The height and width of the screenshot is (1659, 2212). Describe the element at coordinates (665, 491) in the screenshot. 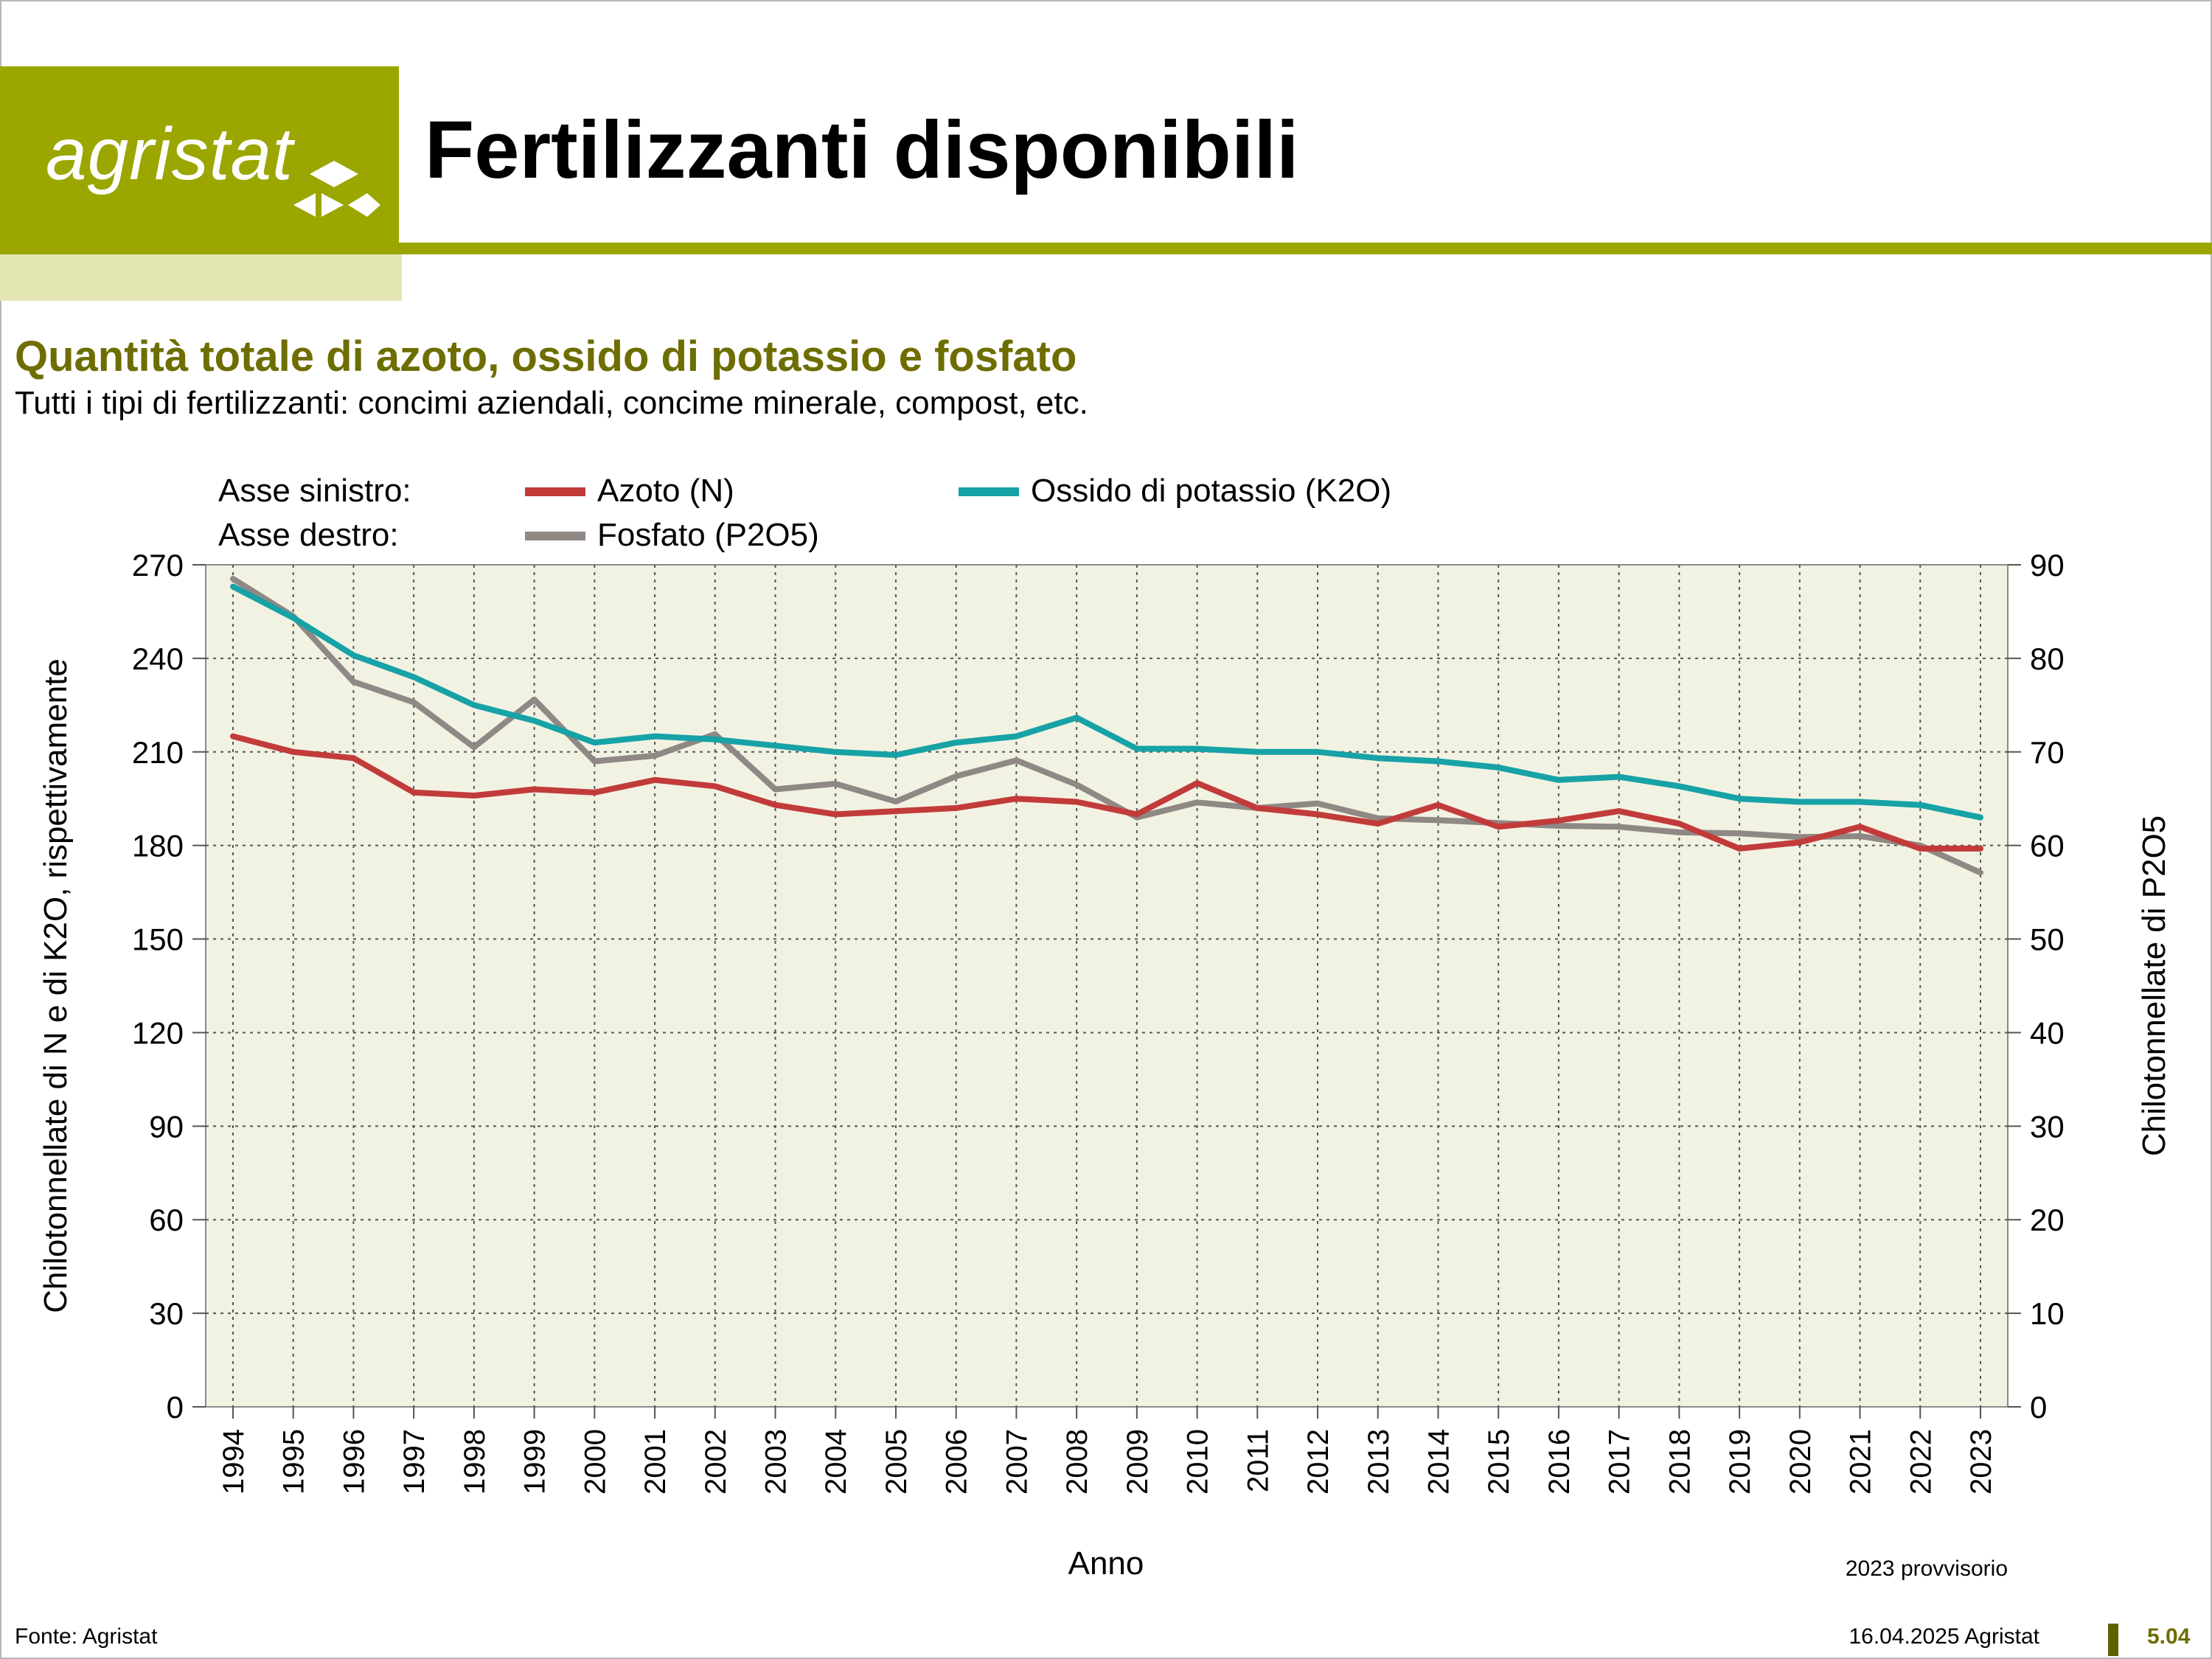

I see `legend-label-azoto: Azoto (N)` at that location.